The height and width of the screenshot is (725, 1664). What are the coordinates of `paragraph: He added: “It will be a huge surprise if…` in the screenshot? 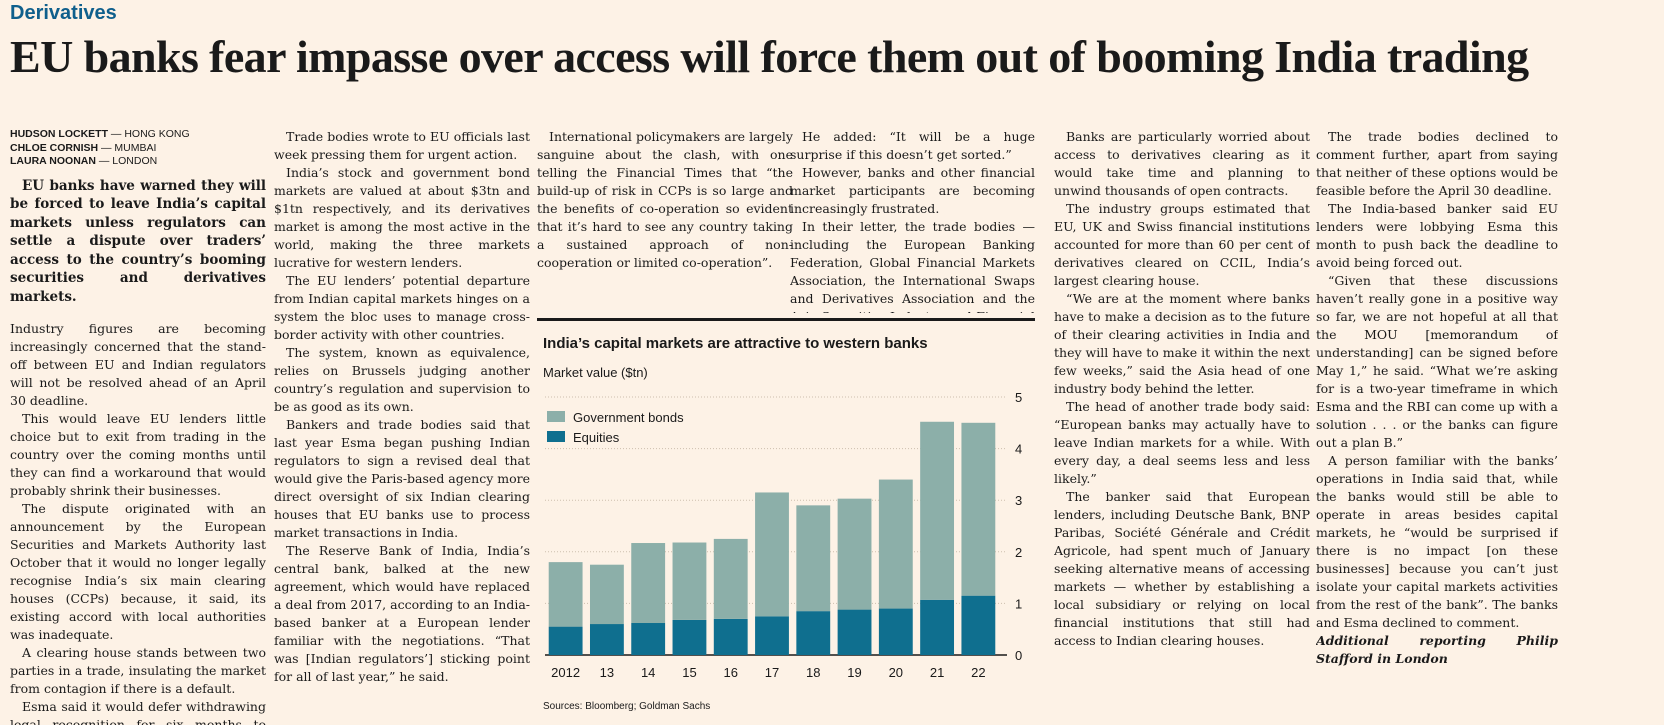 It's located at (912, 145).